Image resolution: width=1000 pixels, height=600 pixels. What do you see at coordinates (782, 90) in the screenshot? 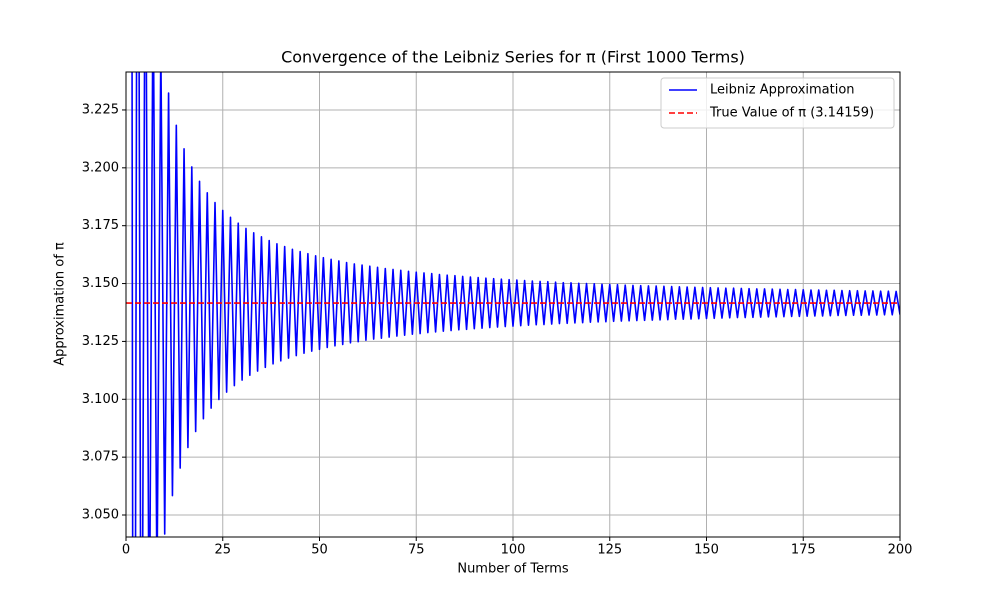
I see `legend-label: Leibniz Approximation` at bounding box center [782, 90].